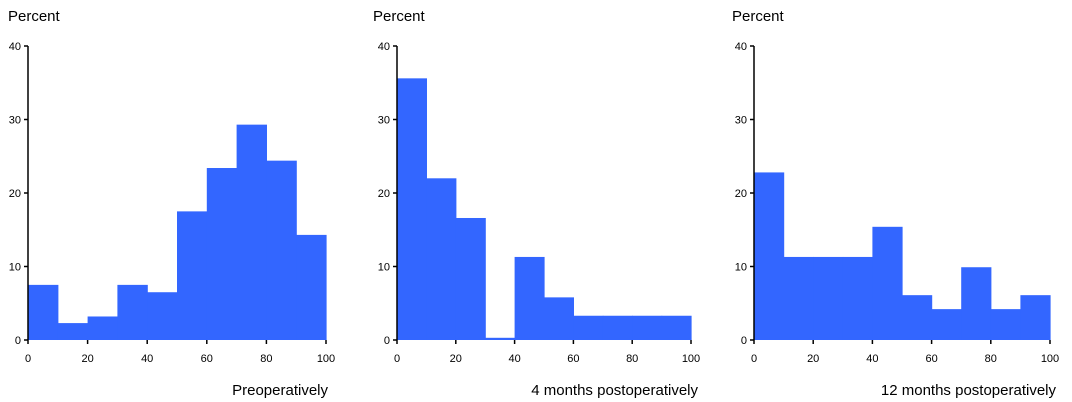  I want to click on x-axis-title: 12 months postoperatively, so click(968, 390).